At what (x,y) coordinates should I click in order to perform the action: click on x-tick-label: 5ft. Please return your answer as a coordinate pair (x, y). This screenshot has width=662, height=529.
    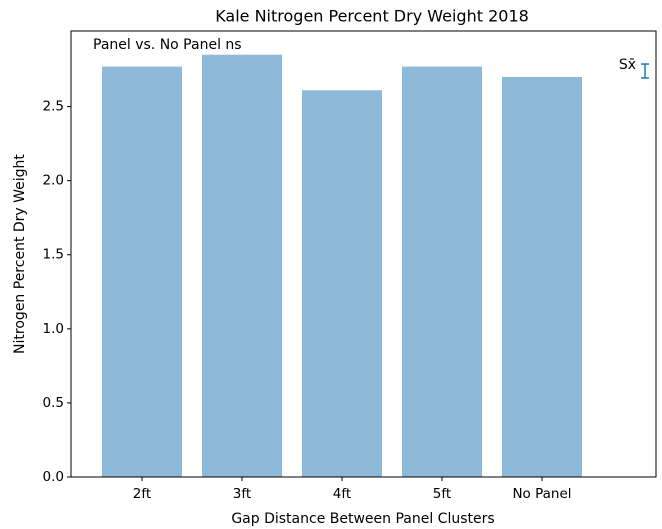
    Looking at the image, I should click on (442, 494).